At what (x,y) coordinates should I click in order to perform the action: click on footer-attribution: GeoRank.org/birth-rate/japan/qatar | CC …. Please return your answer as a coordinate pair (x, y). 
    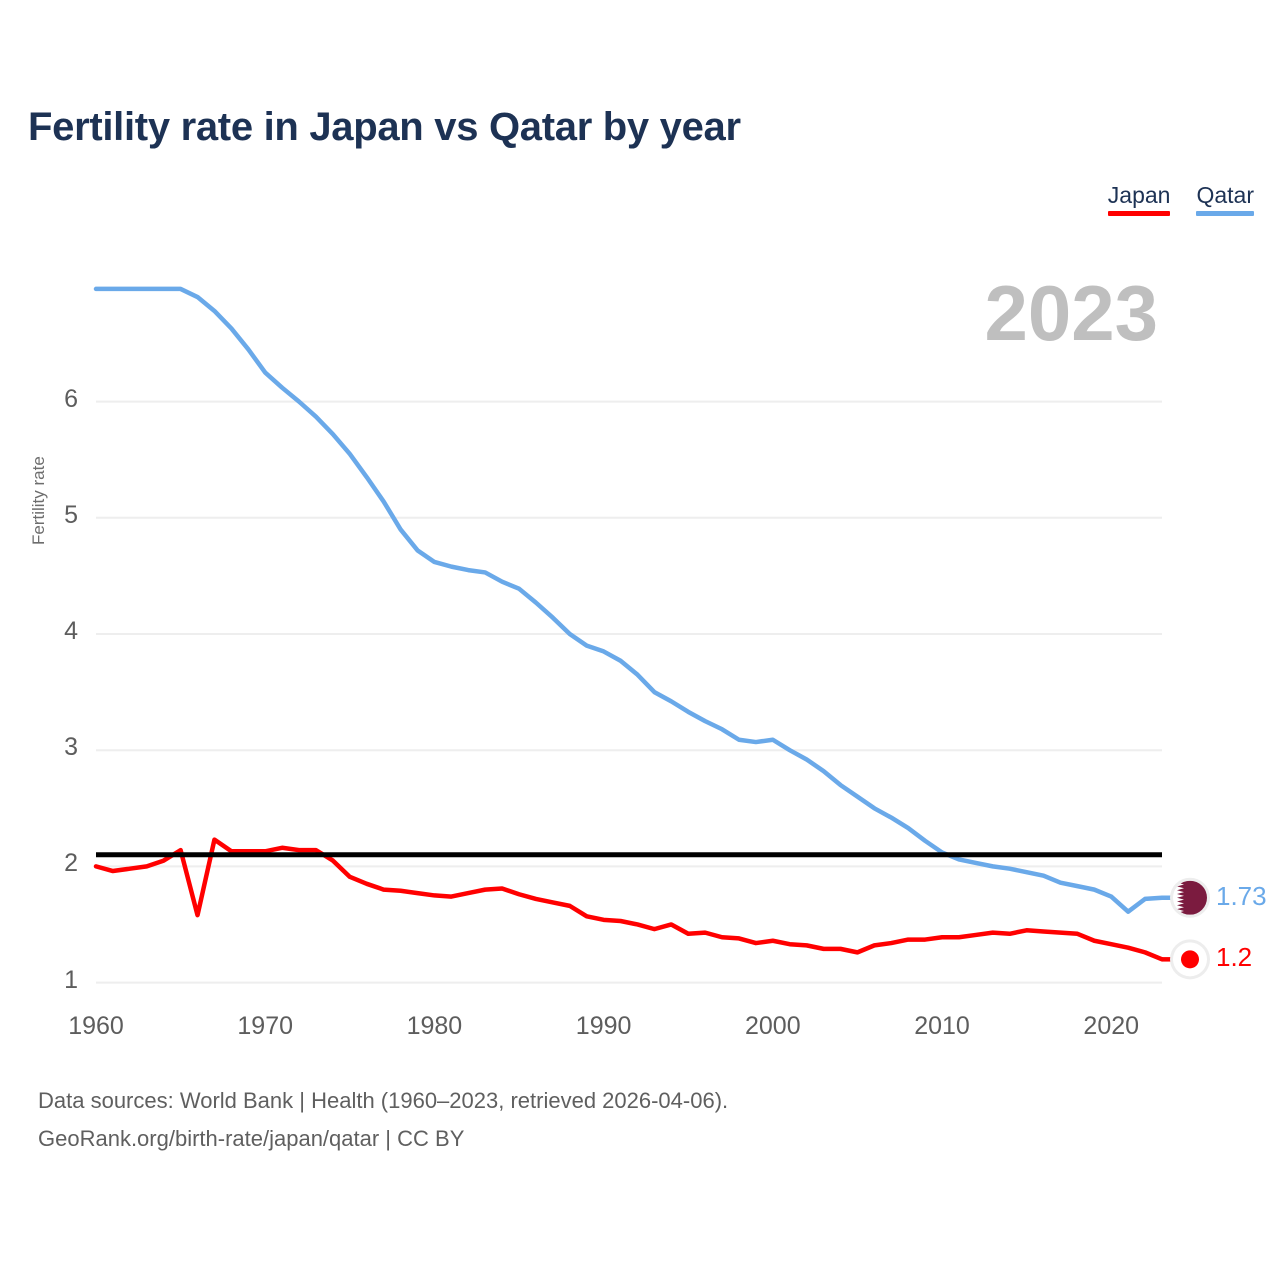
    Looking at the image, I should click on (251, 1138).